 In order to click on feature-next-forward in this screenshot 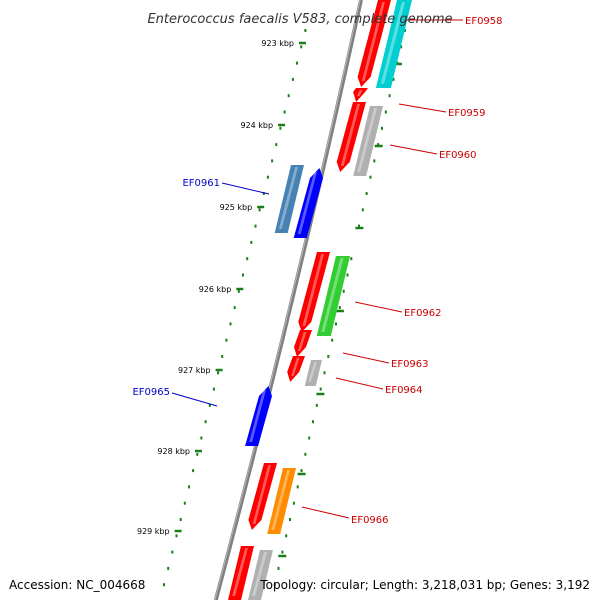, I will do `click(241, 573)`.